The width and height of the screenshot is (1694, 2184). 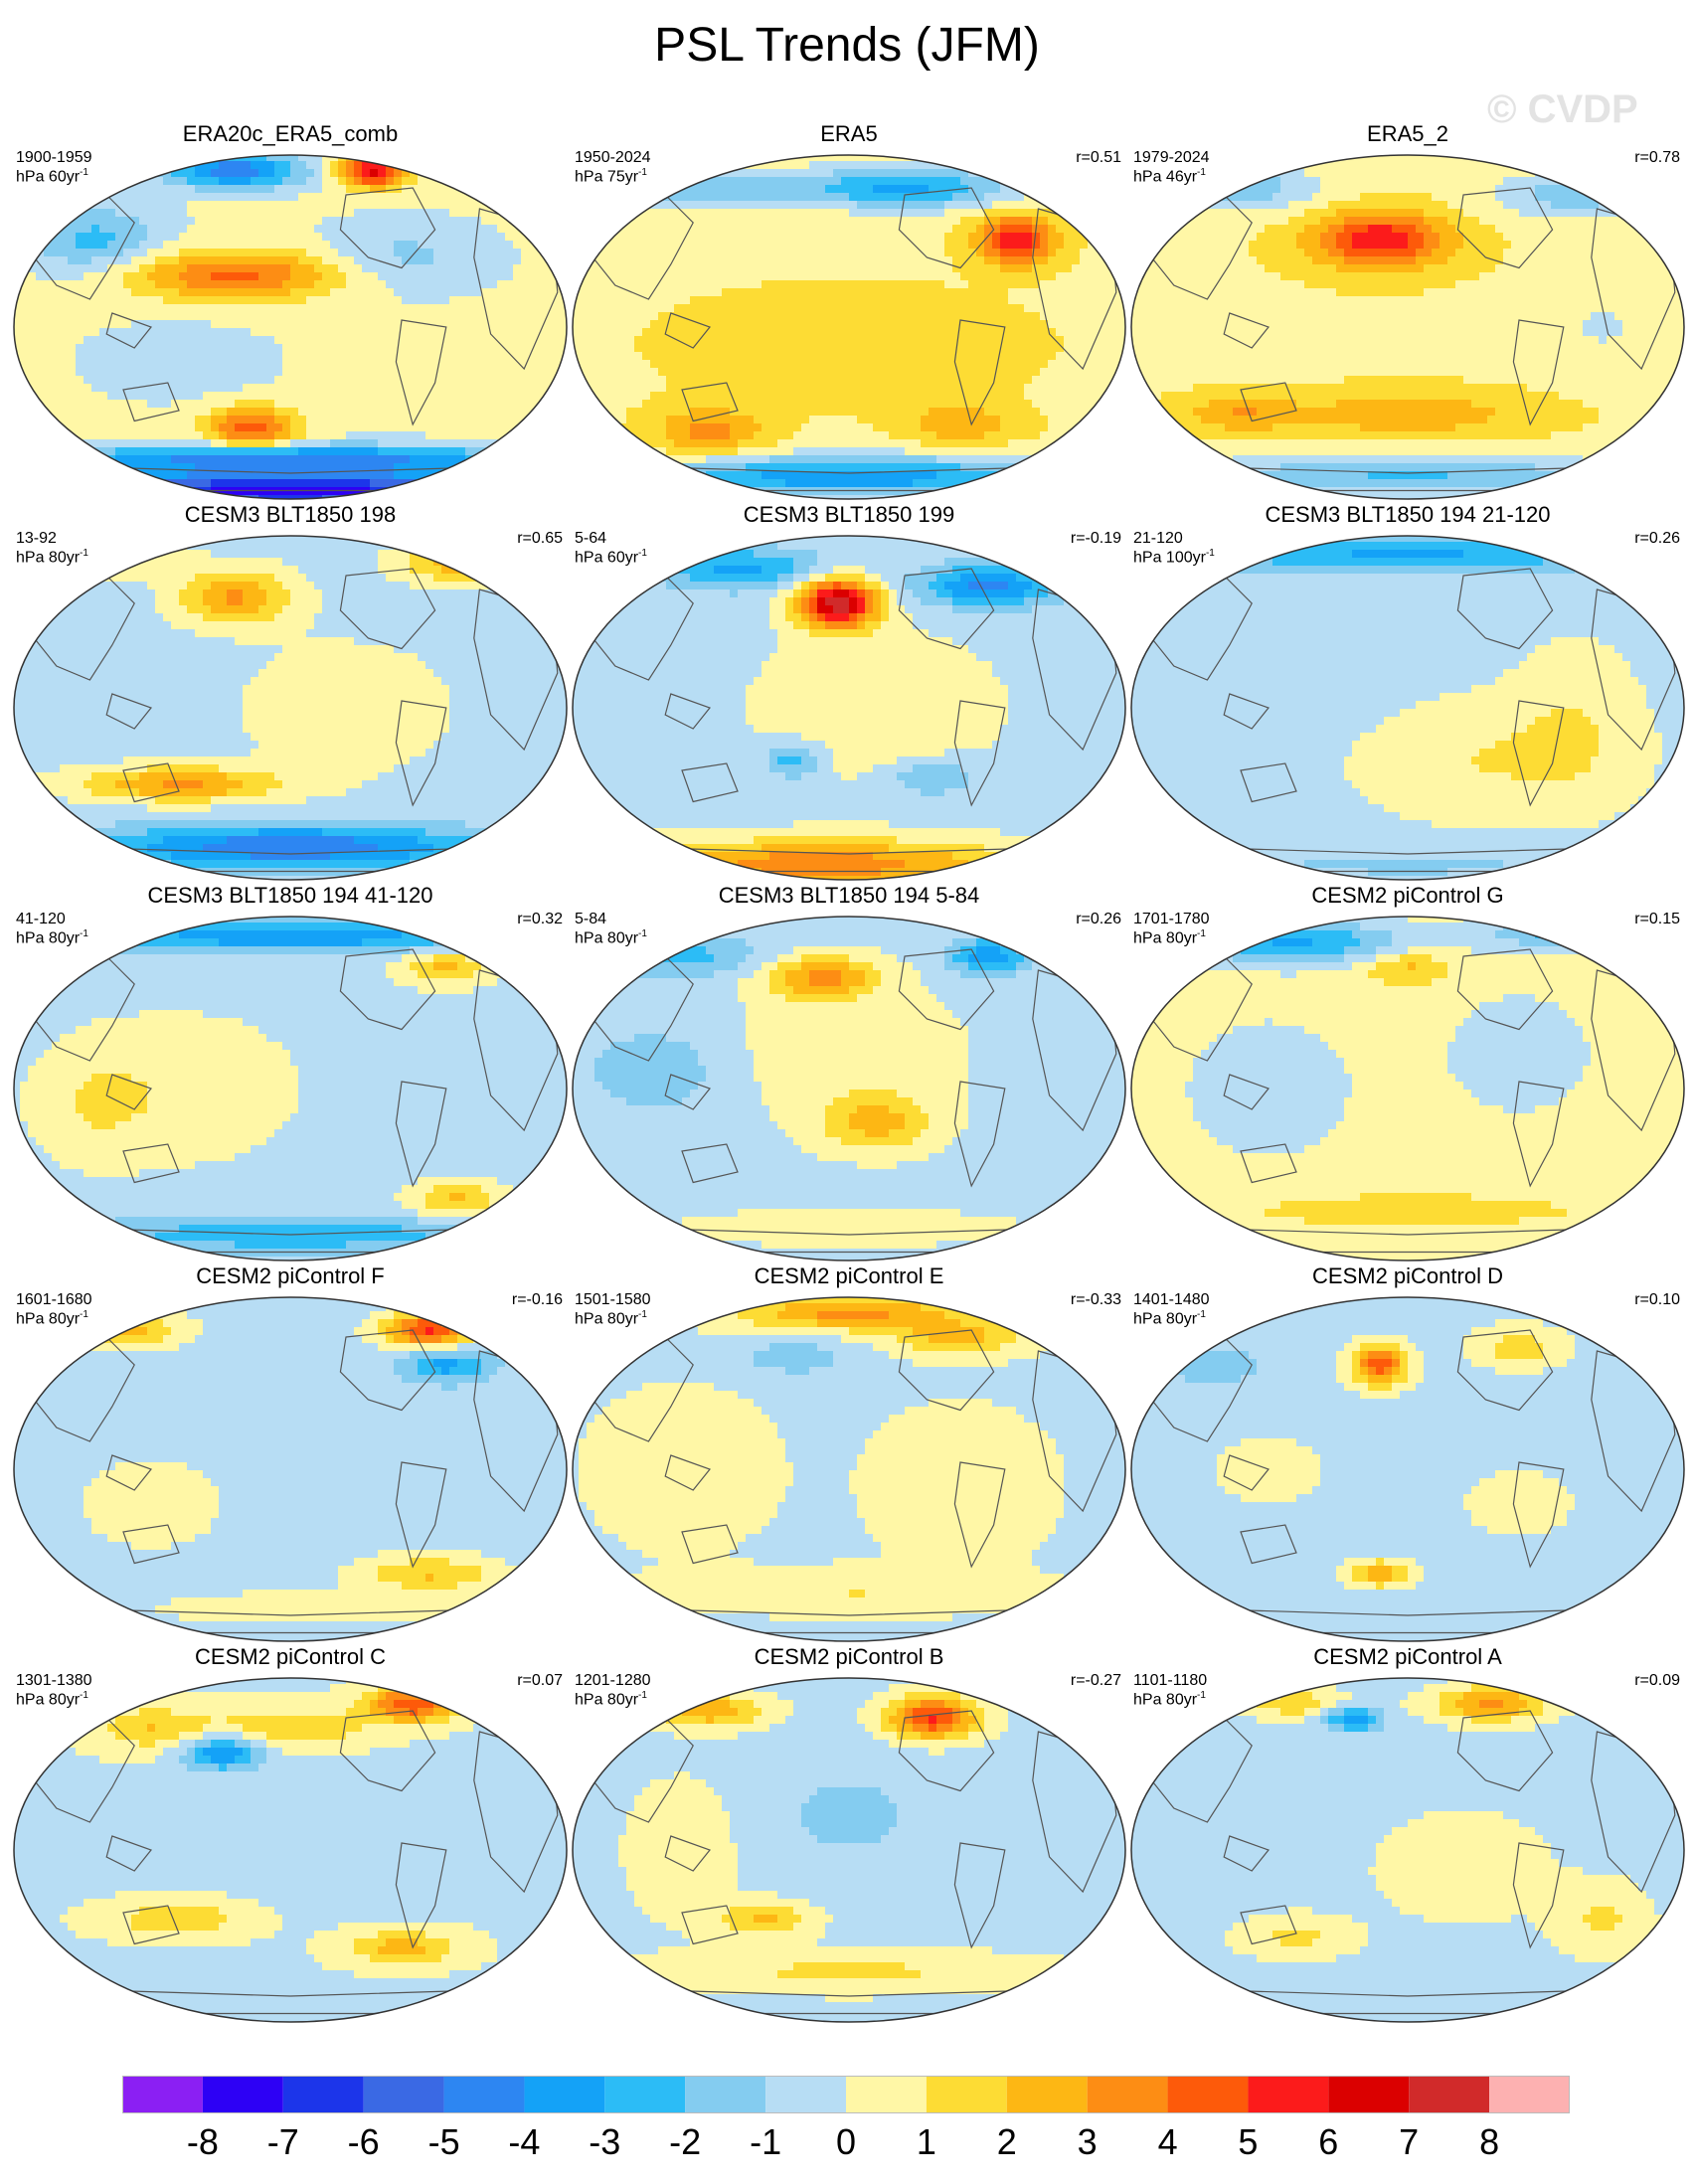 What do you see at coordinates (1407, 515) in the screenshot?
I see `panel-title: CESM3 BLT1850 194 21-120` at bounding box center [1407, 515].